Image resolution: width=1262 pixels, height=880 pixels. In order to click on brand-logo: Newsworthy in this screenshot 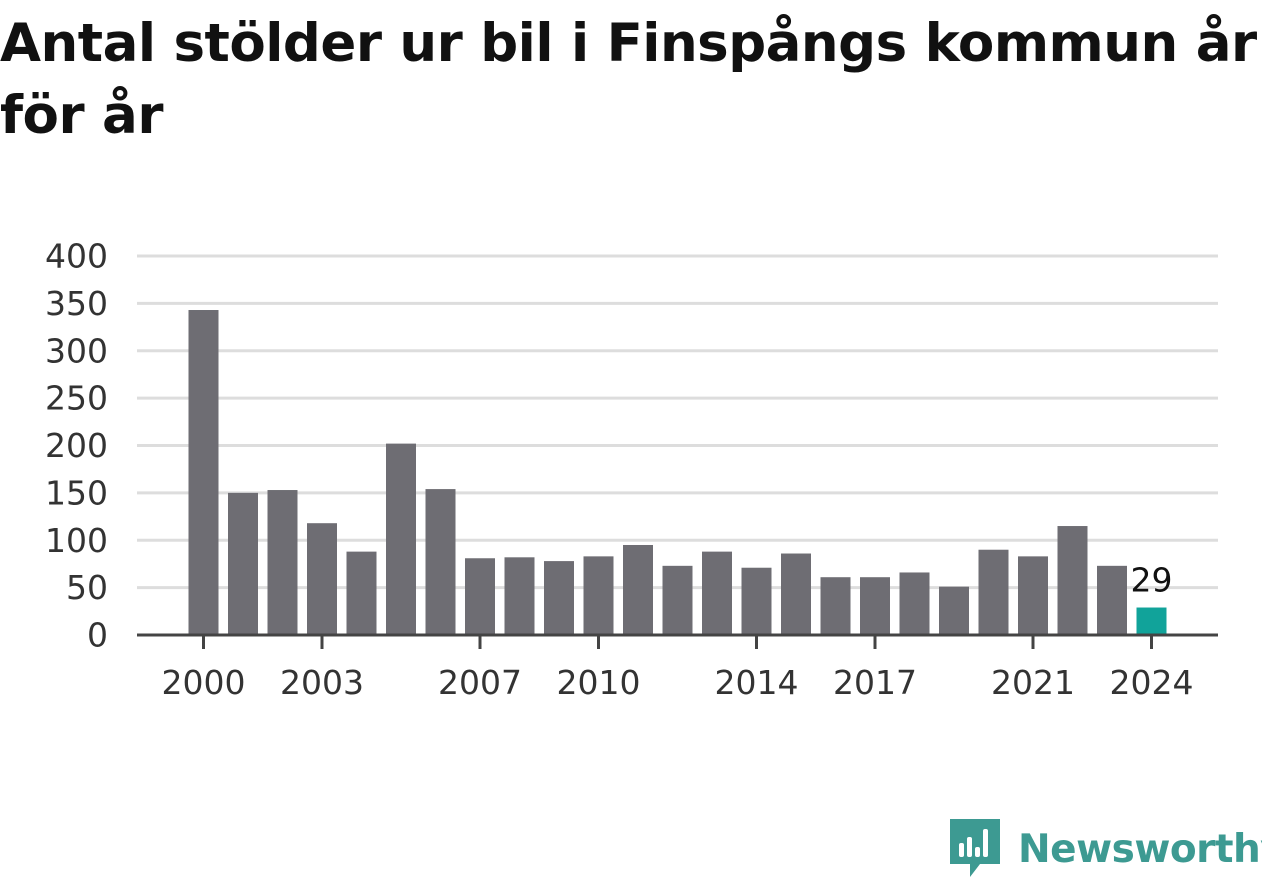, I will do `click(1106, 849)`.